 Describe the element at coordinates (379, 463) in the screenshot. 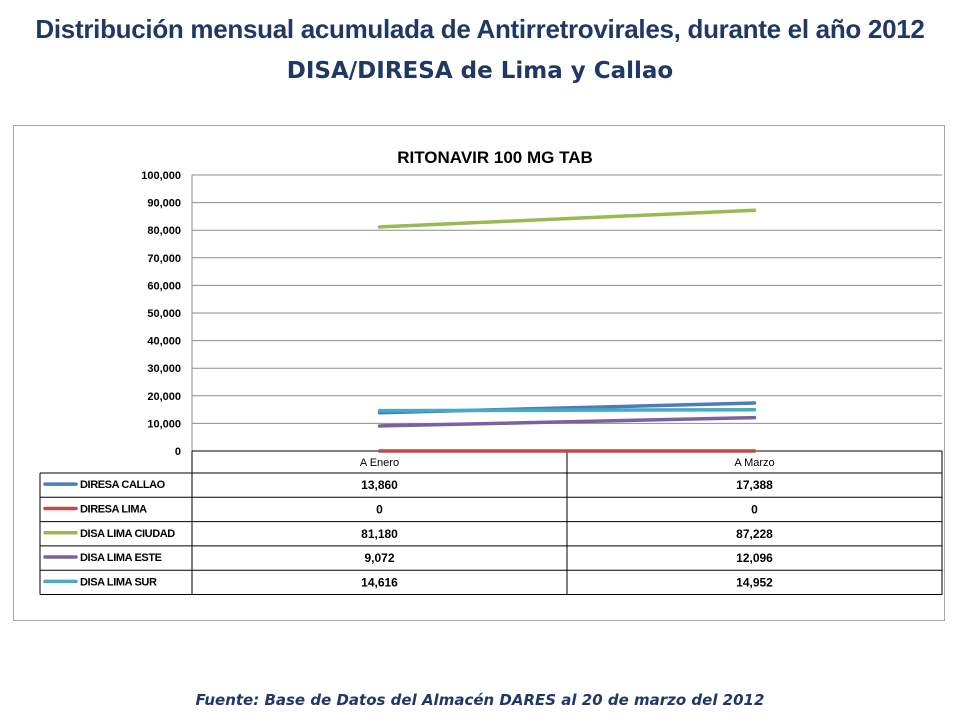

I see `x-tick-label: A Enero` at that location.